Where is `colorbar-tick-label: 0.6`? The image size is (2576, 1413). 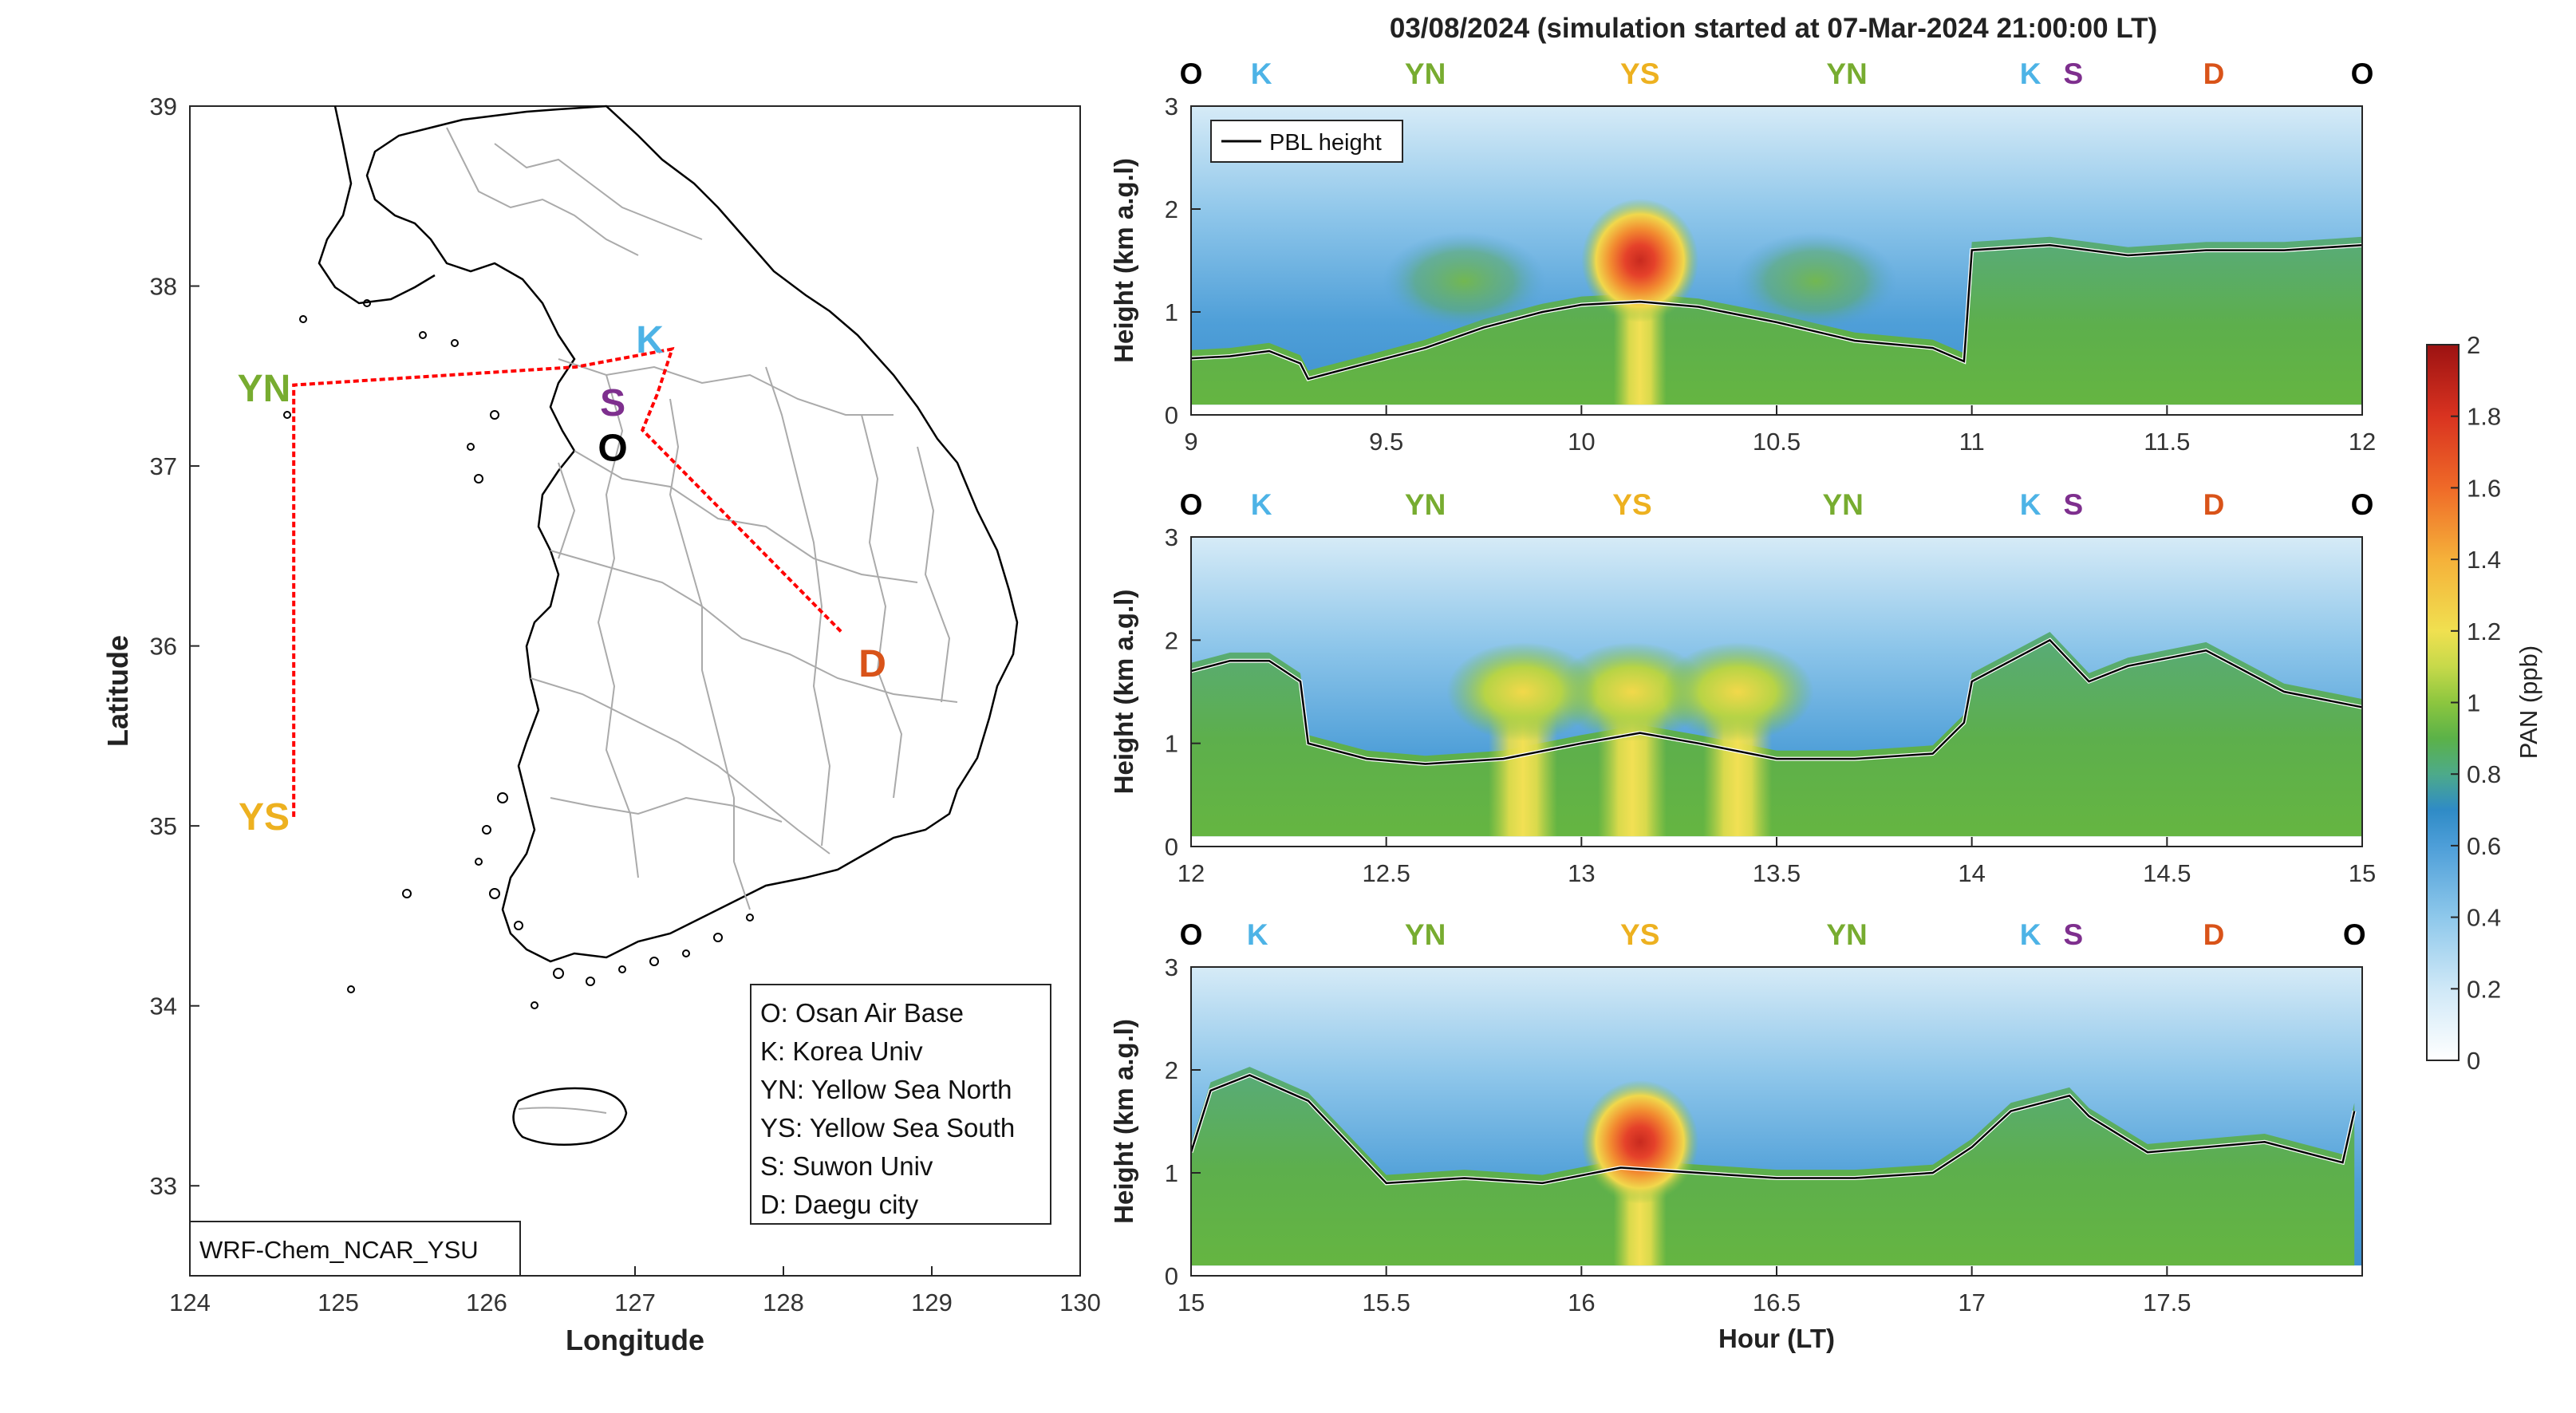
colorbar-tick-label: 0.6 is located at coordinates (2484, 846).